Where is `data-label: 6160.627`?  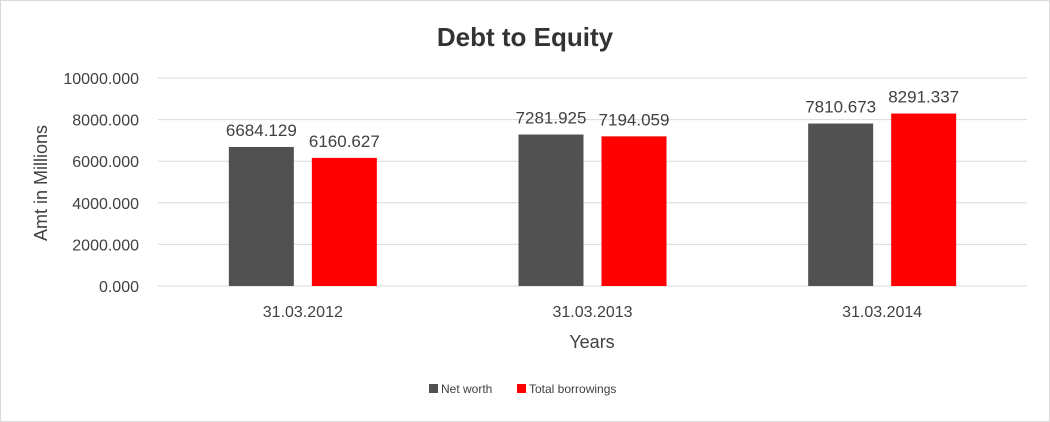 data-label: 6160.627 is located at coordinates (344, 141).